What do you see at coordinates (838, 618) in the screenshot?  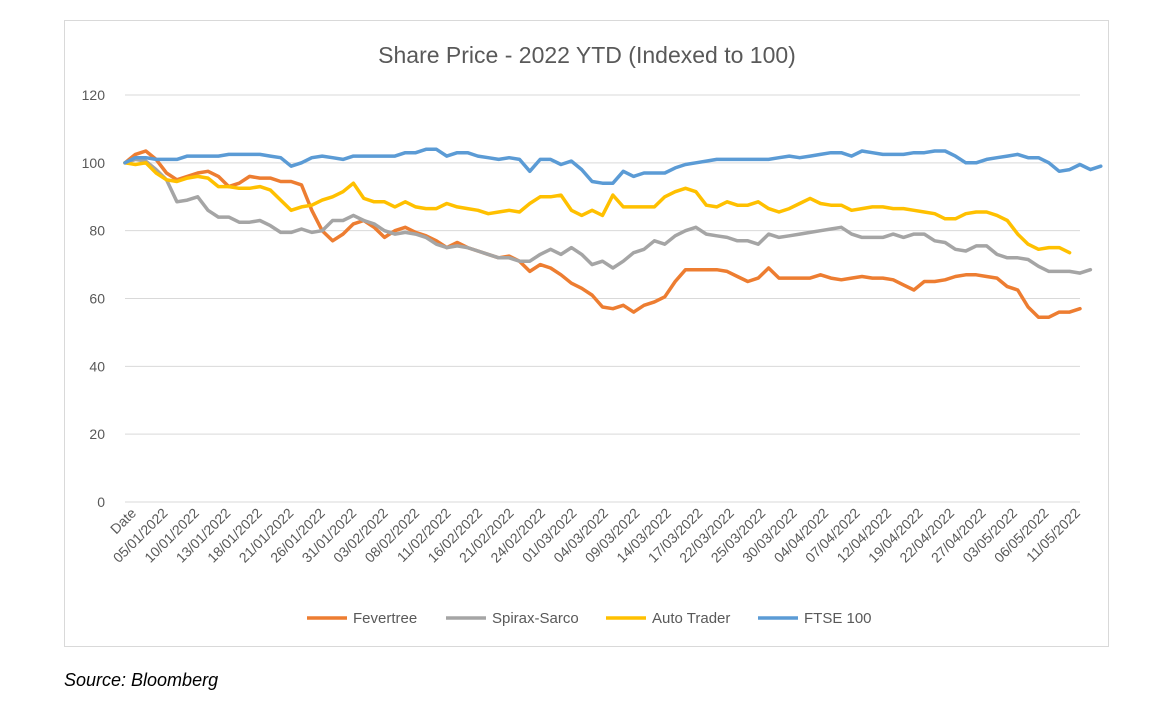 I see `legend-label-ftse-100: FTSE 100` at bounding box center [838, 618].